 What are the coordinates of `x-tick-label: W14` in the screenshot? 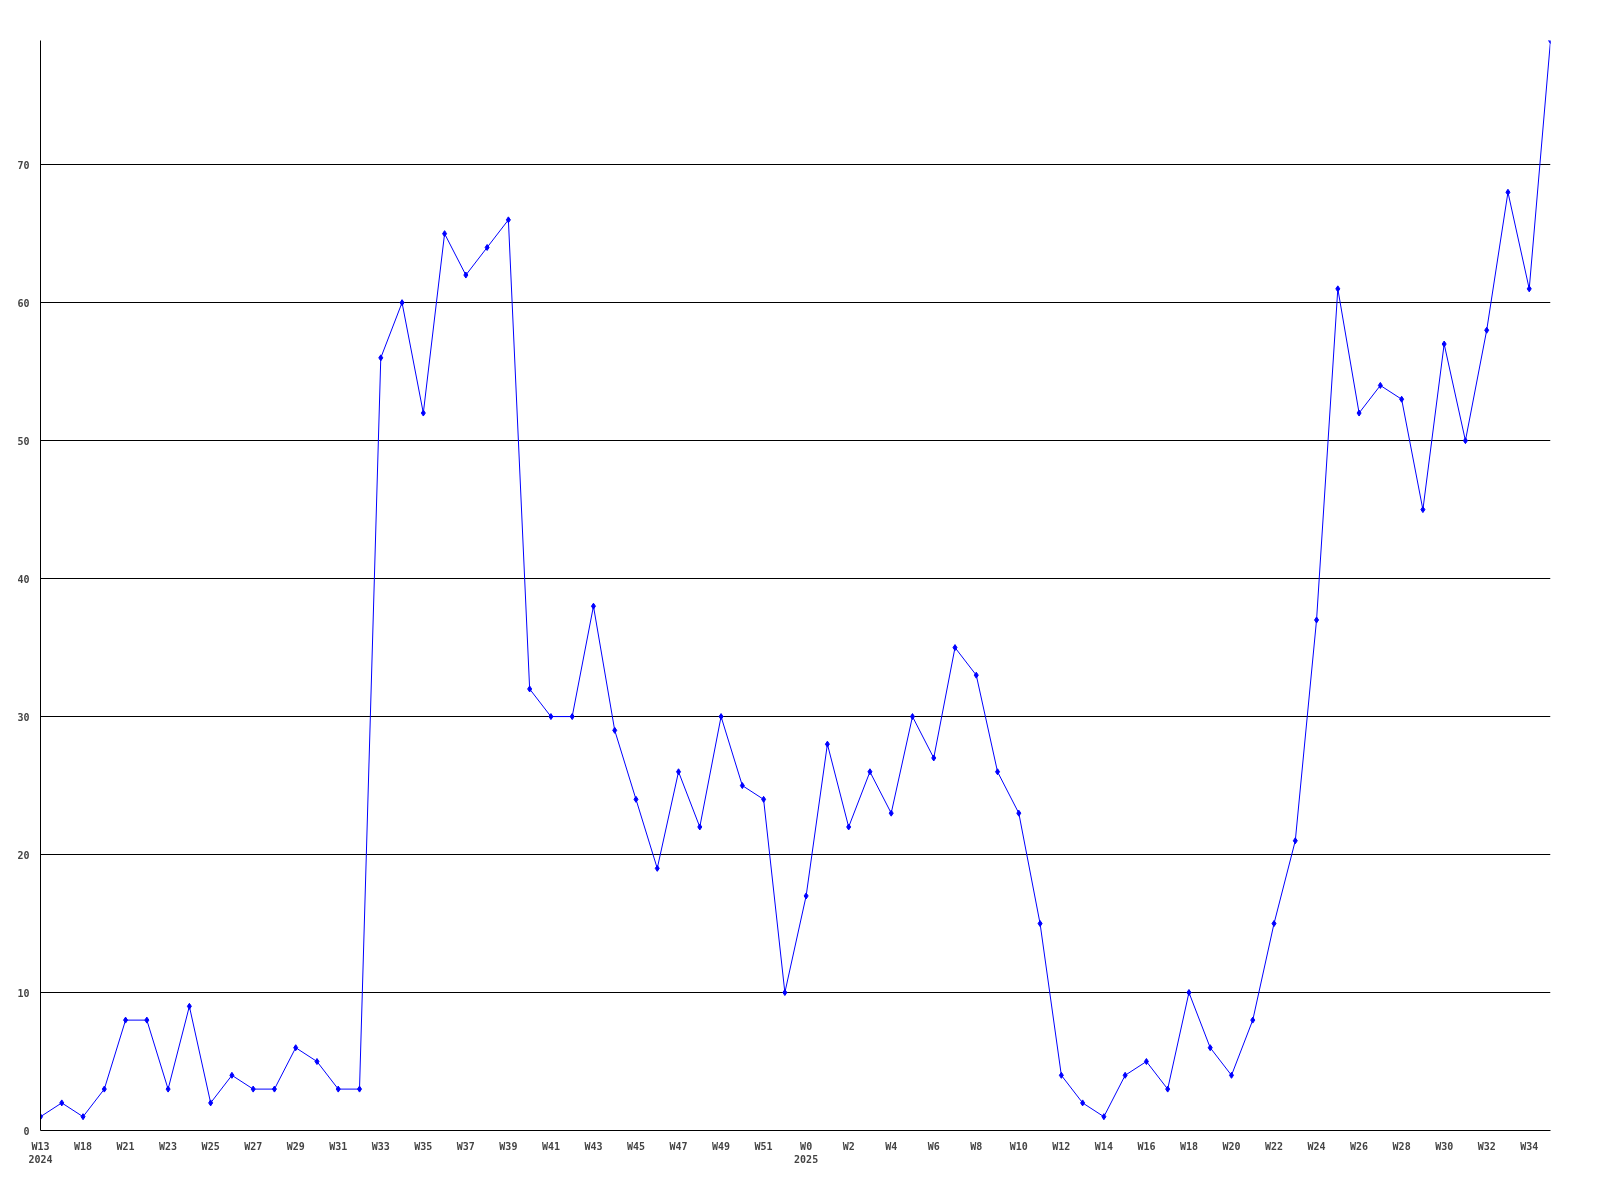 It's located at (1103, 1146).